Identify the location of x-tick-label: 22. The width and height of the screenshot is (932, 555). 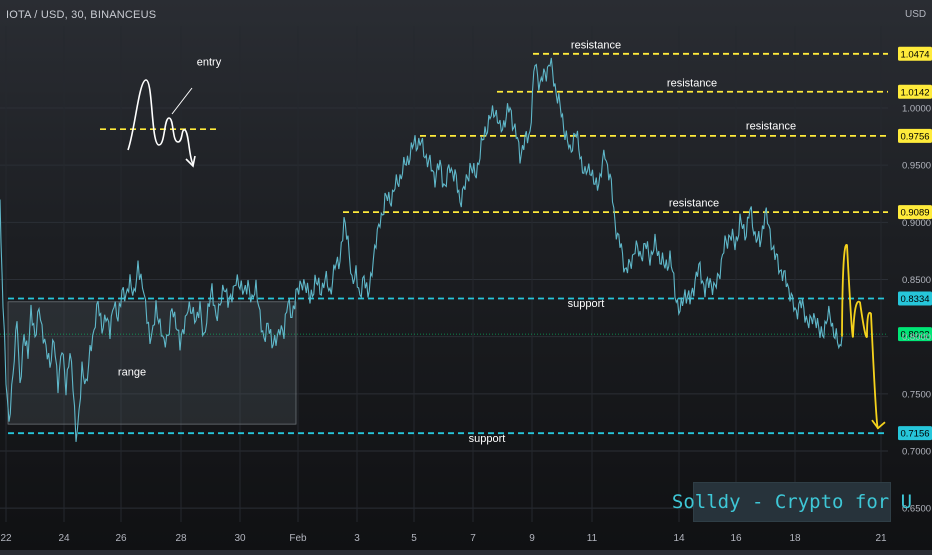
(6, 538).